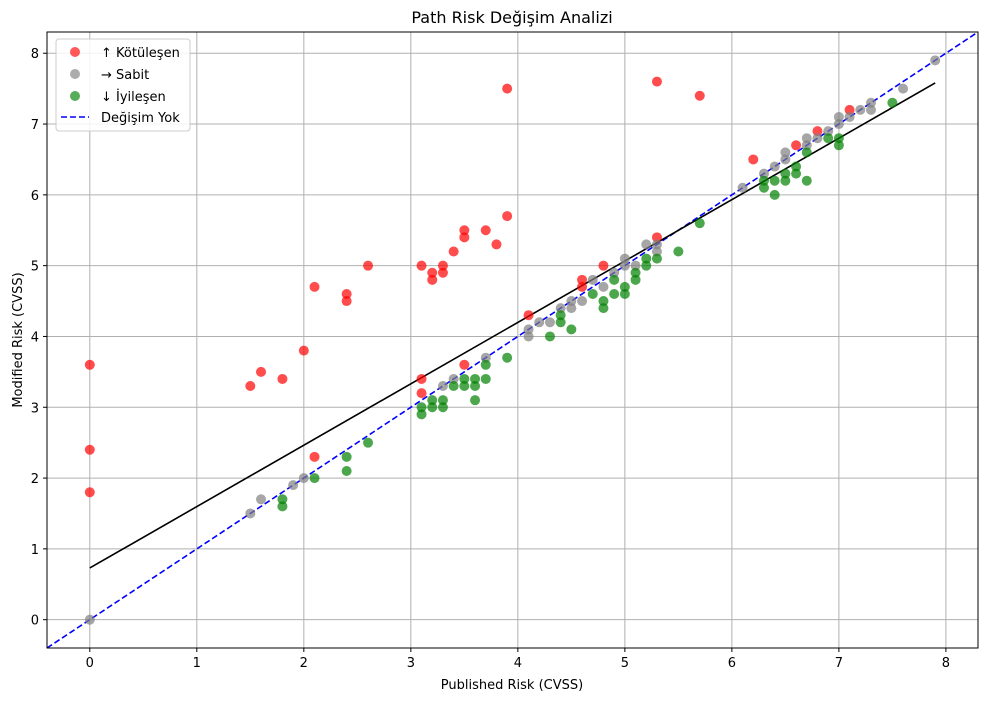 Image resolution: width=988 pixels, height=701 pixels. Describe the element at coordinates (946, 663) in the screenshot. I see `x-tick-label: 8` at that location.